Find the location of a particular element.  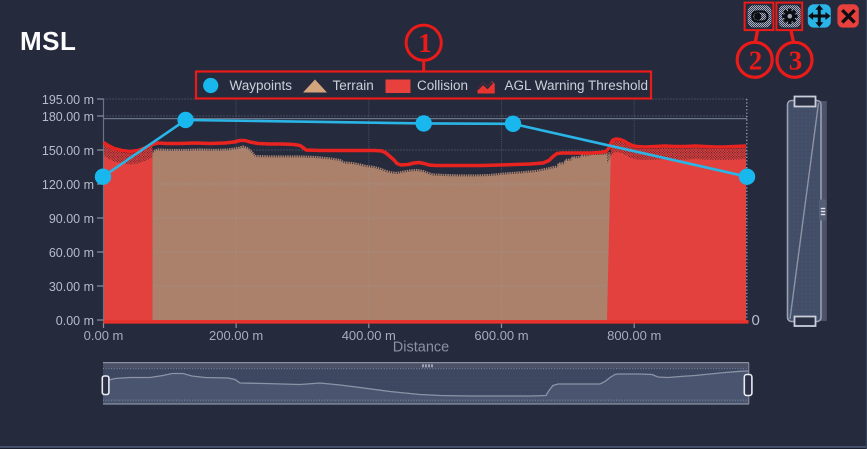

svg-text: 180.00 m is located at coordinates (68, 117).